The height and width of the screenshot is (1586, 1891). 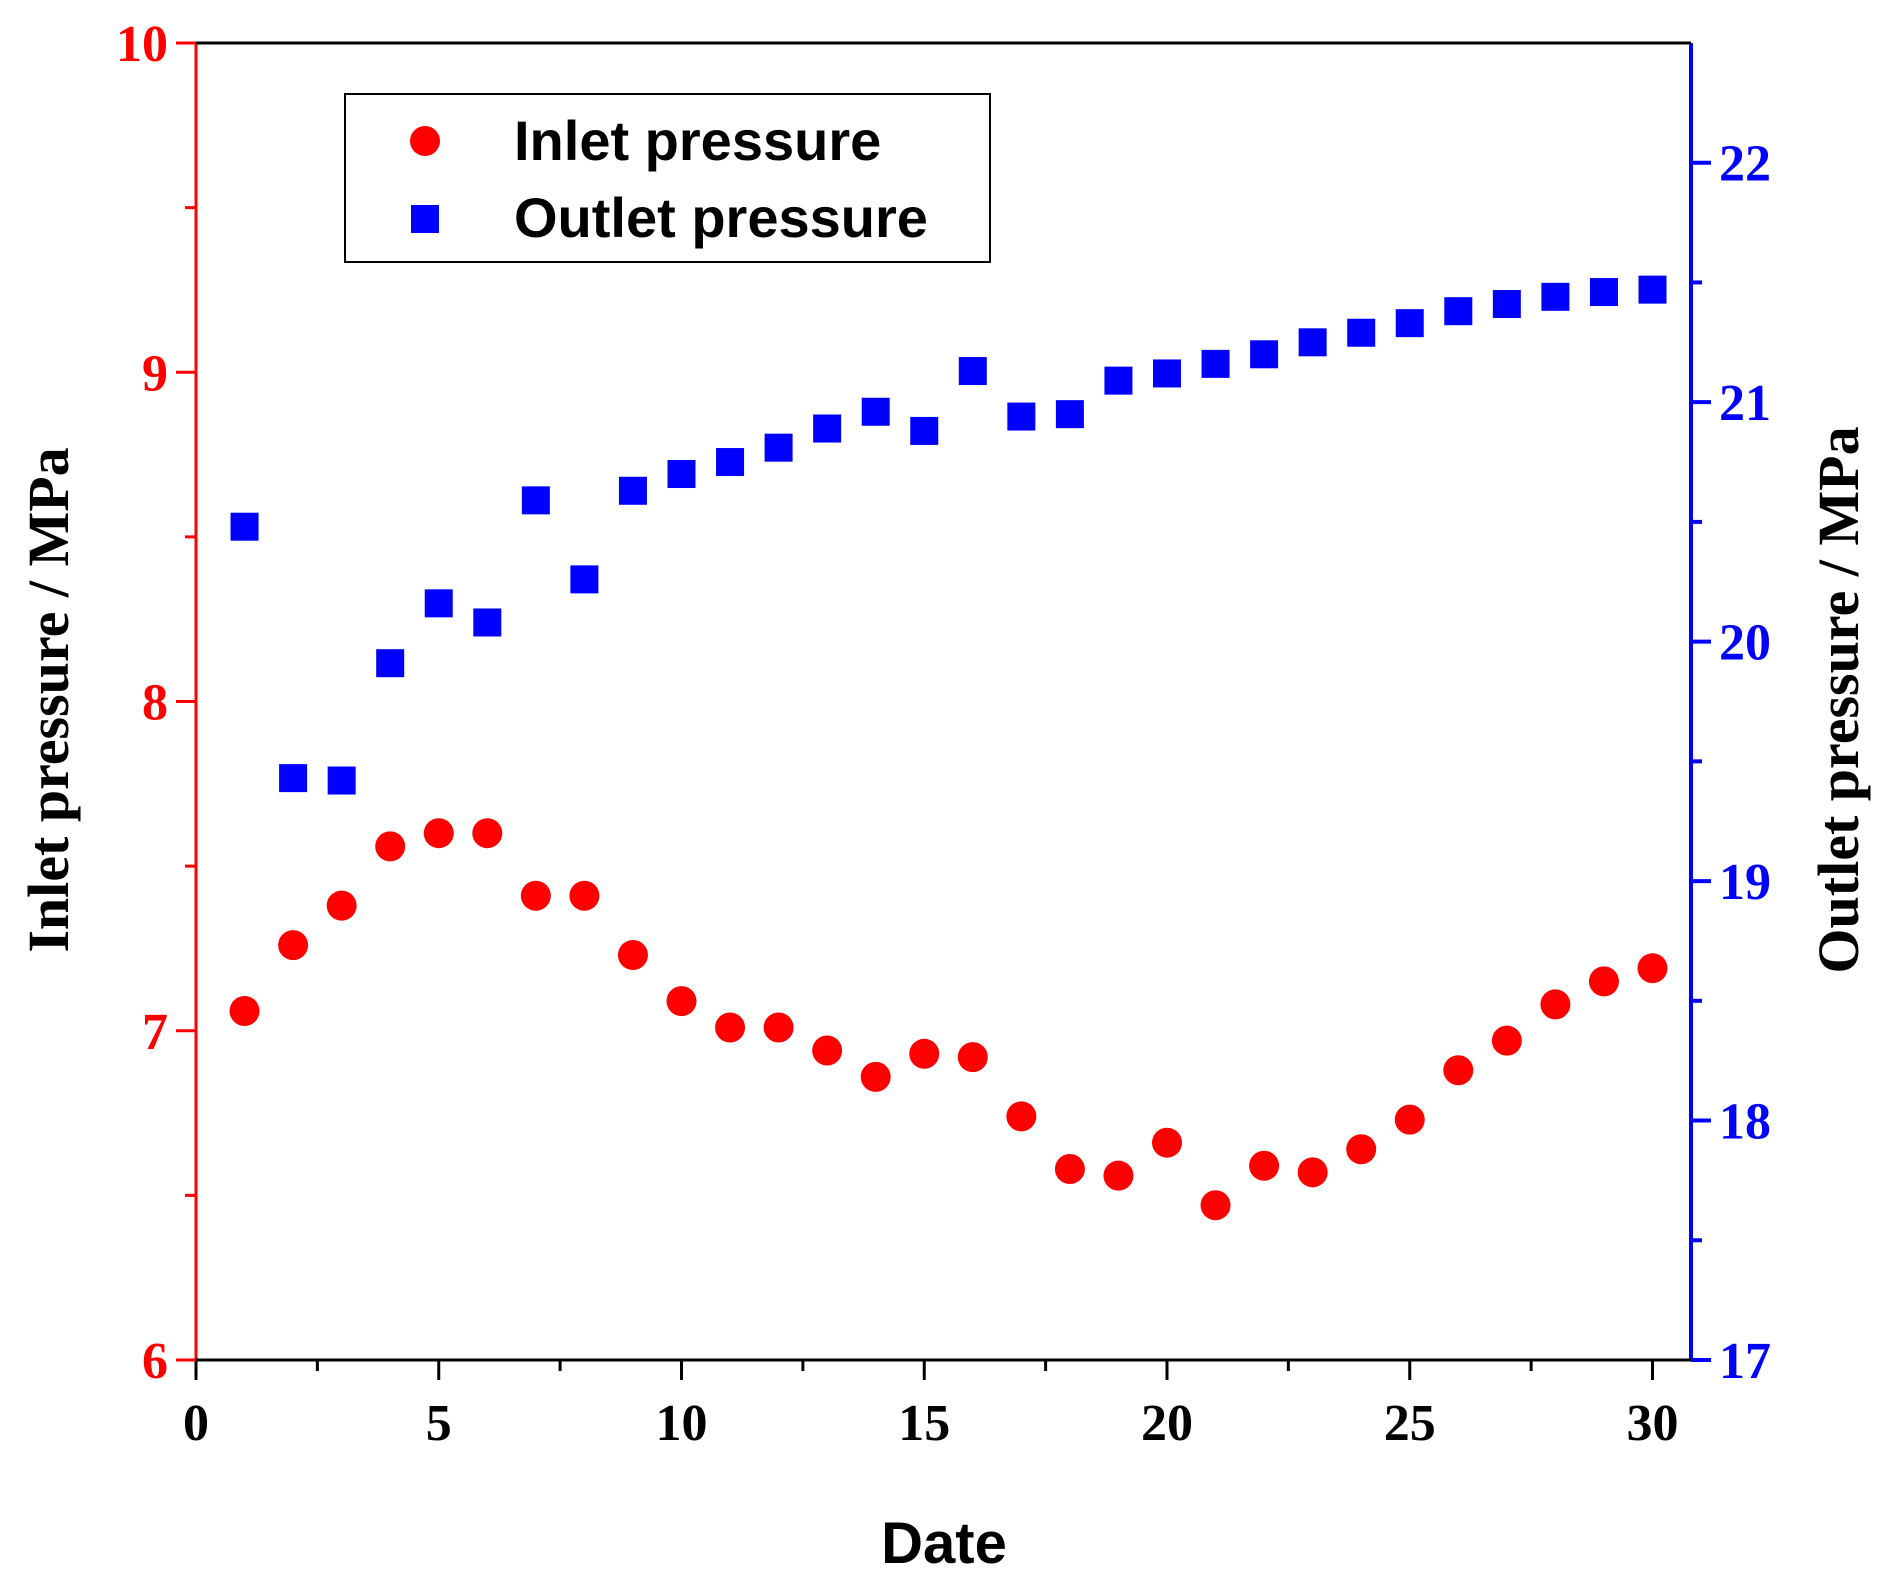 I want to click on right-tick-label: 18, so click(x=1745, y=1122).